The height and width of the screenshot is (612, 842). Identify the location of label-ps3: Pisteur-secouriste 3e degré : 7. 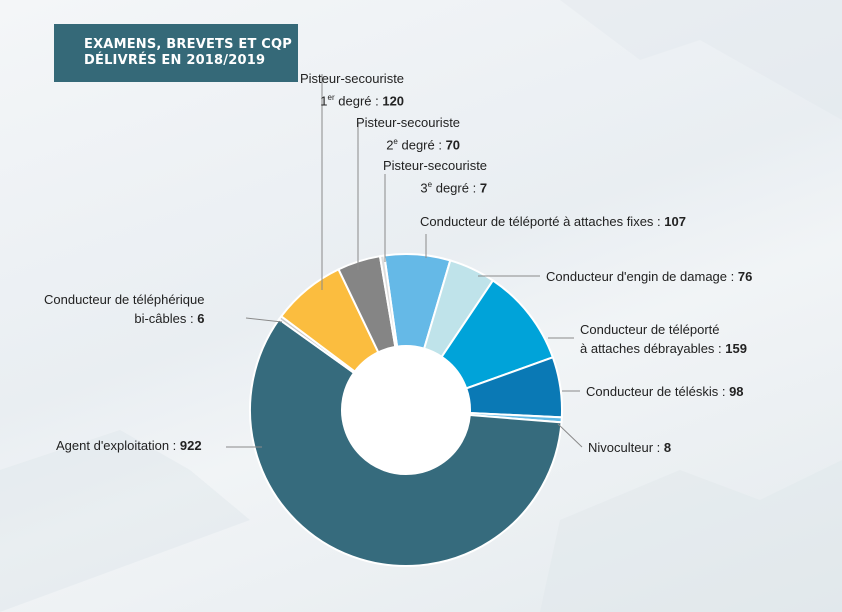
(435, 177).